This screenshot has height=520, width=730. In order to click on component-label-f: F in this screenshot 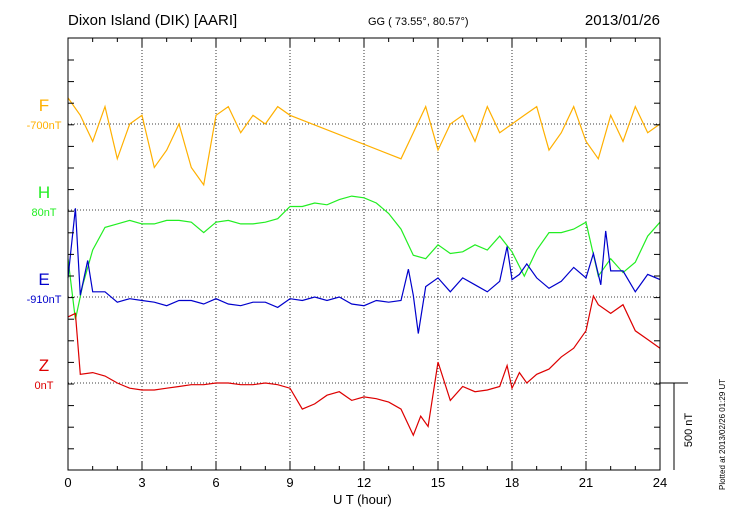, I will do `click(44, 105)`.